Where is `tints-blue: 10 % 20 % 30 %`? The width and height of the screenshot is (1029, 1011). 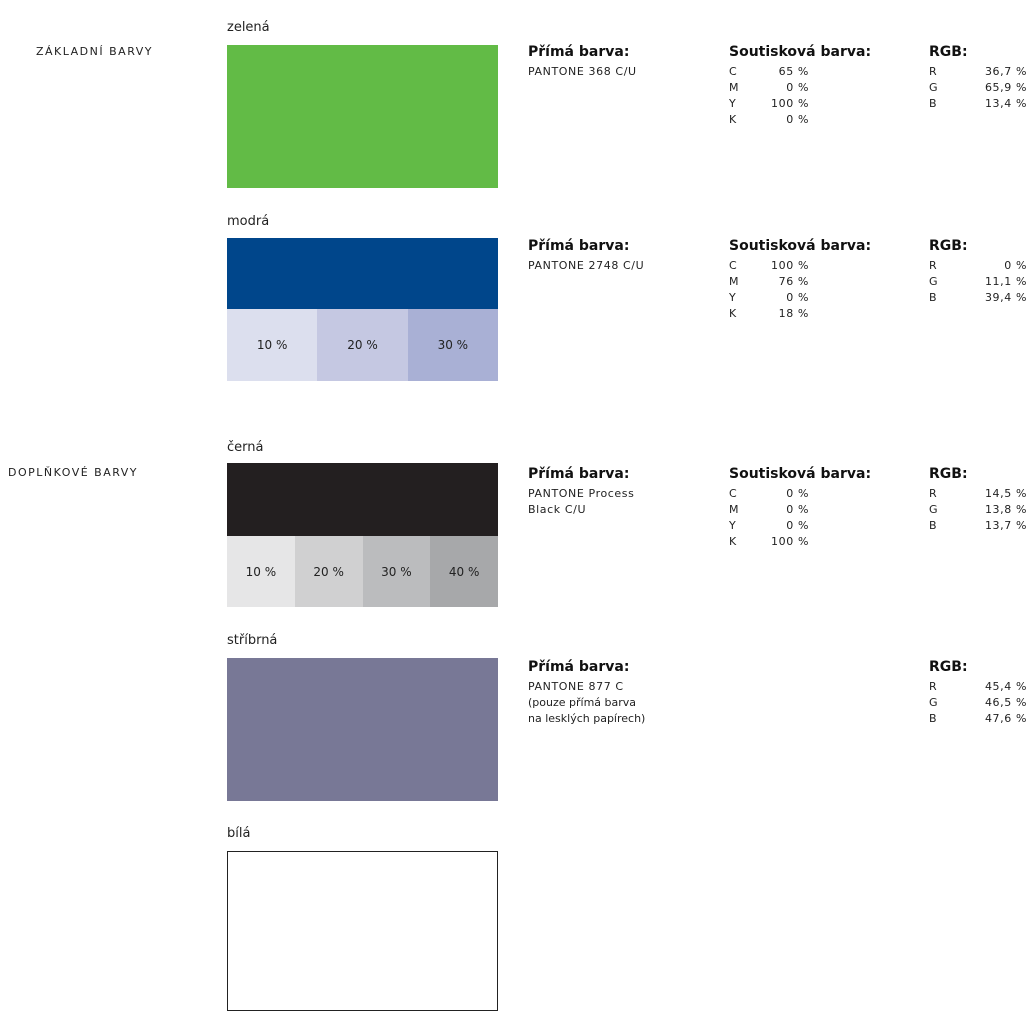 tints-blue: 10 % 20 % 30 % is located at coordinates (362, 345).